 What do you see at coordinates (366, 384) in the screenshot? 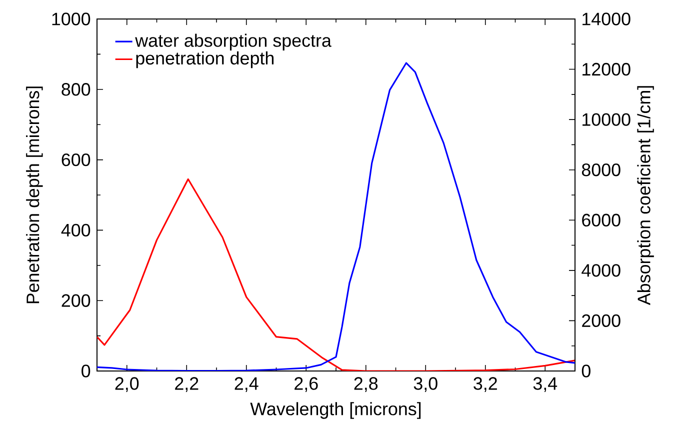
I see `x-tick-label: 2,8` at bounding box center [366, 384].